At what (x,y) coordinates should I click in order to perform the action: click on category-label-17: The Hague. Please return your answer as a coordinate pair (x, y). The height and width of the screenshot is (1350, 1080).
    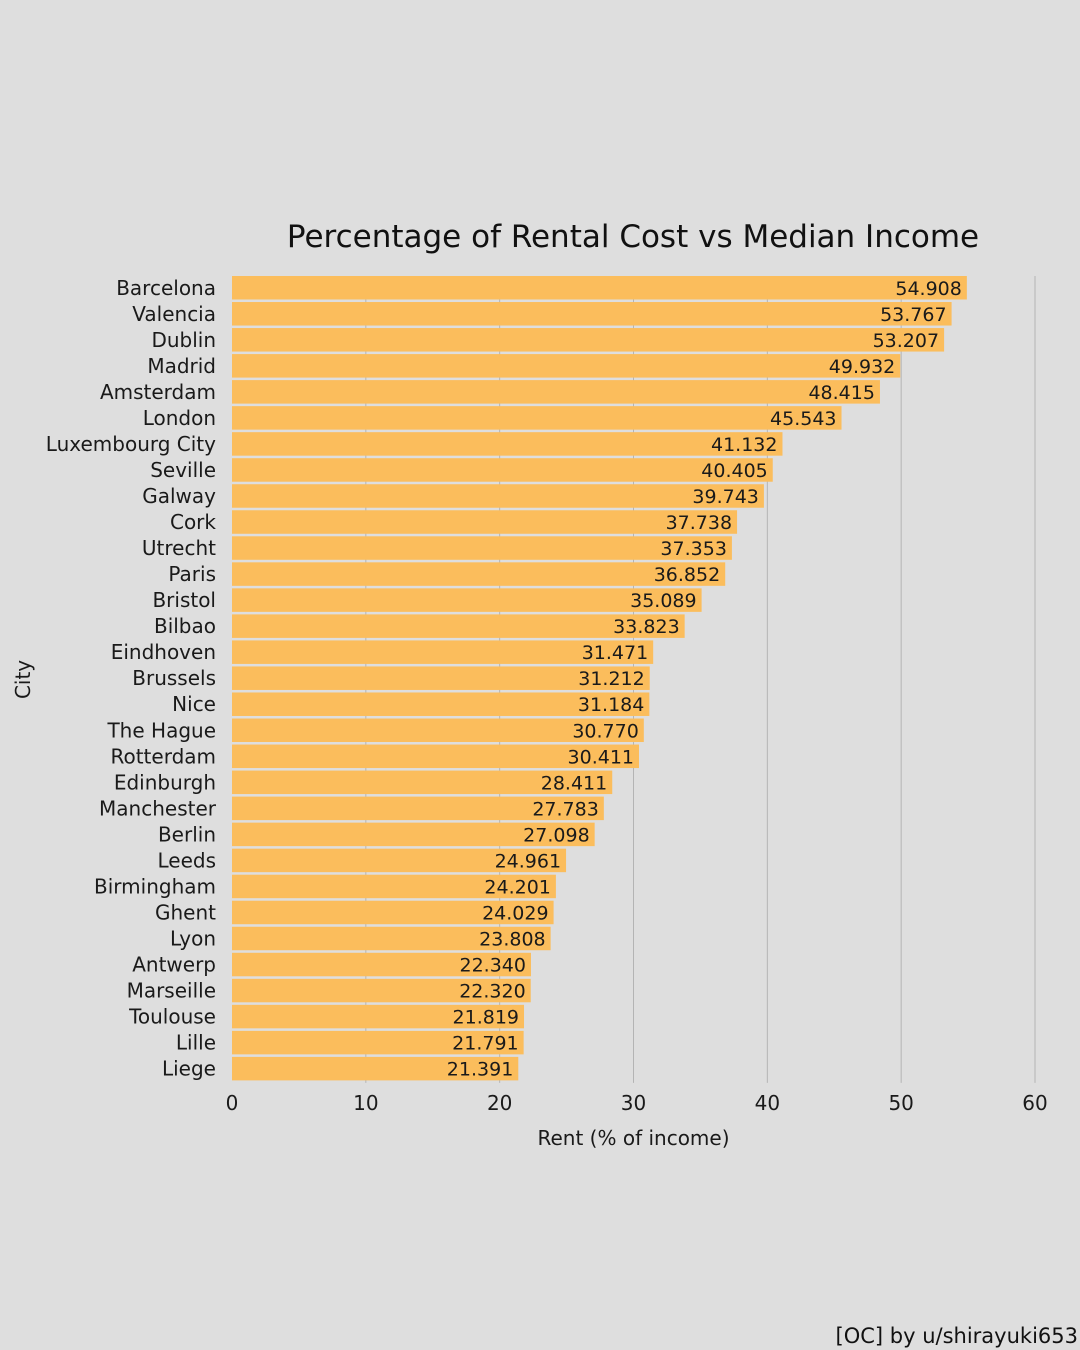
    Looking at the image, I should click on (161, 730).